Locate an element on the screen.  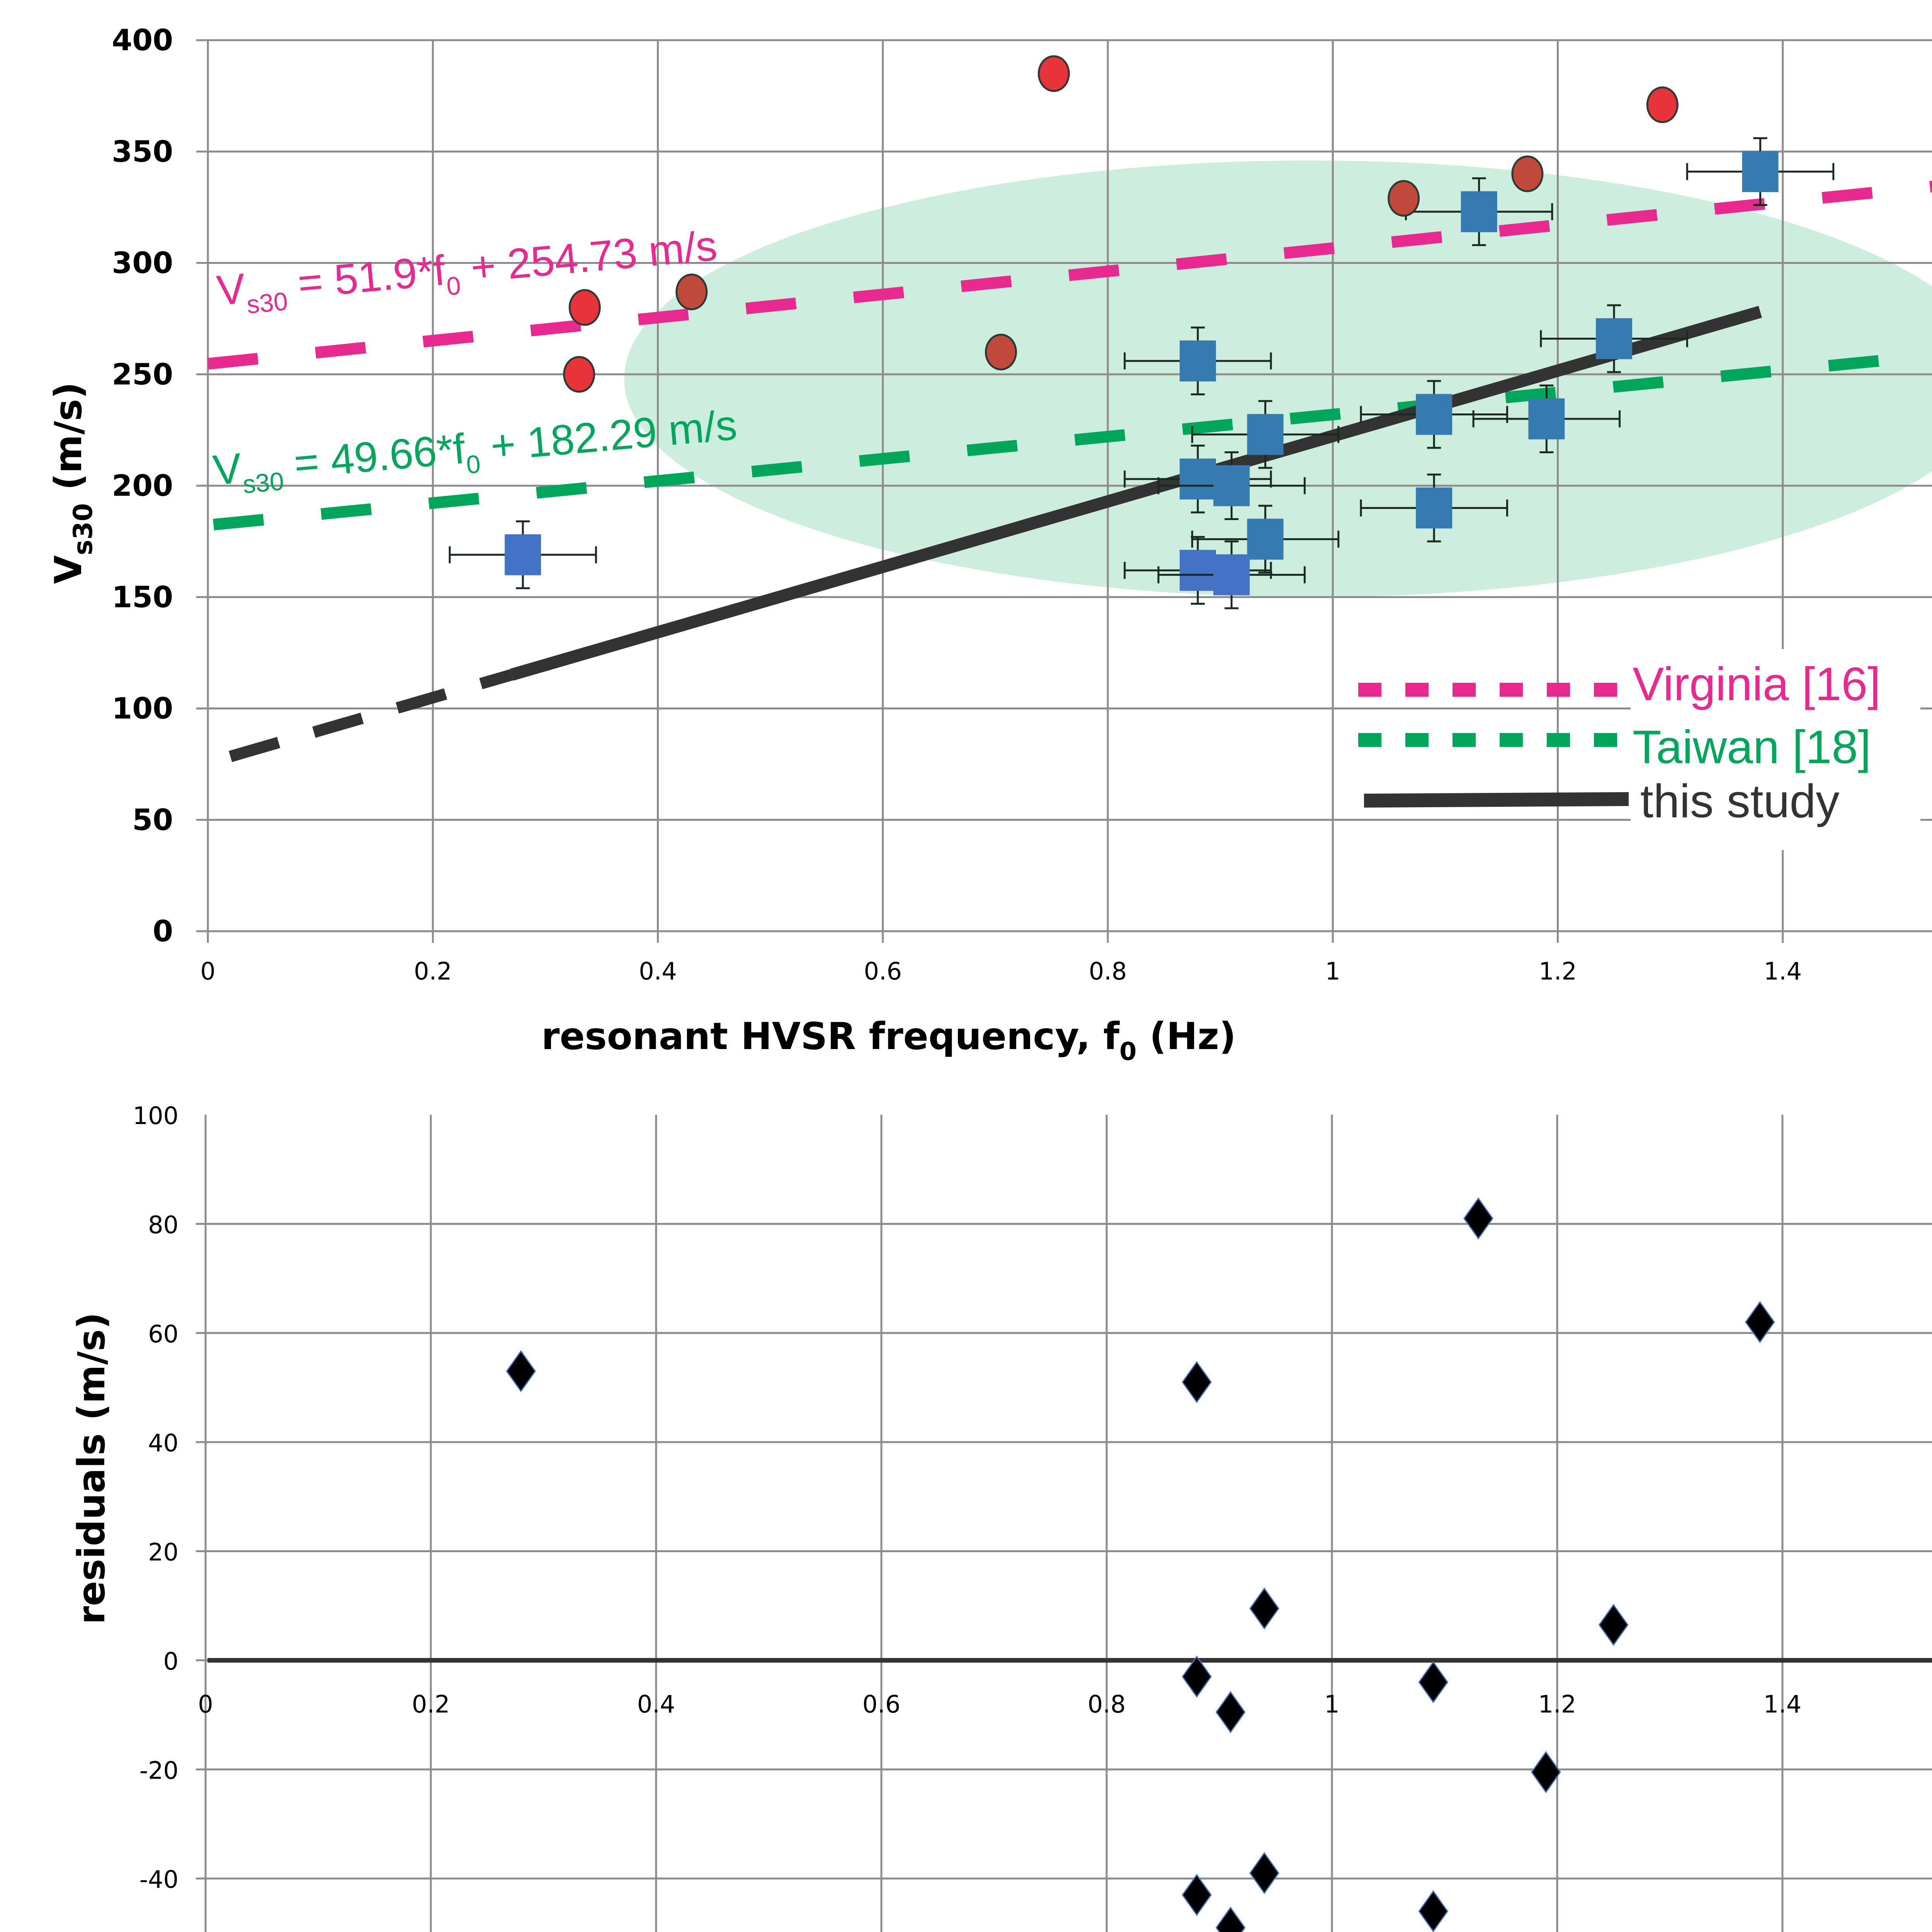
y-tick-label: 350 is located at coordinates (143, 151).